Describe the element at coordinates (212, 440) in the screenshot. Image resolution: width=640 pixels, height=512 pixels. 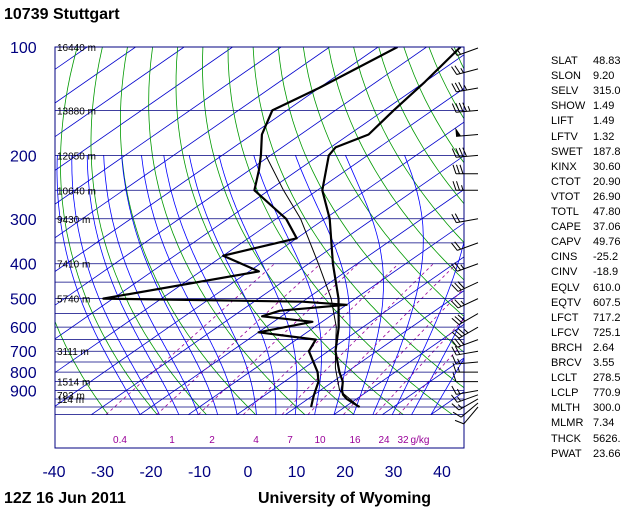
I see `mixing-ratio-label: 2` at that location.